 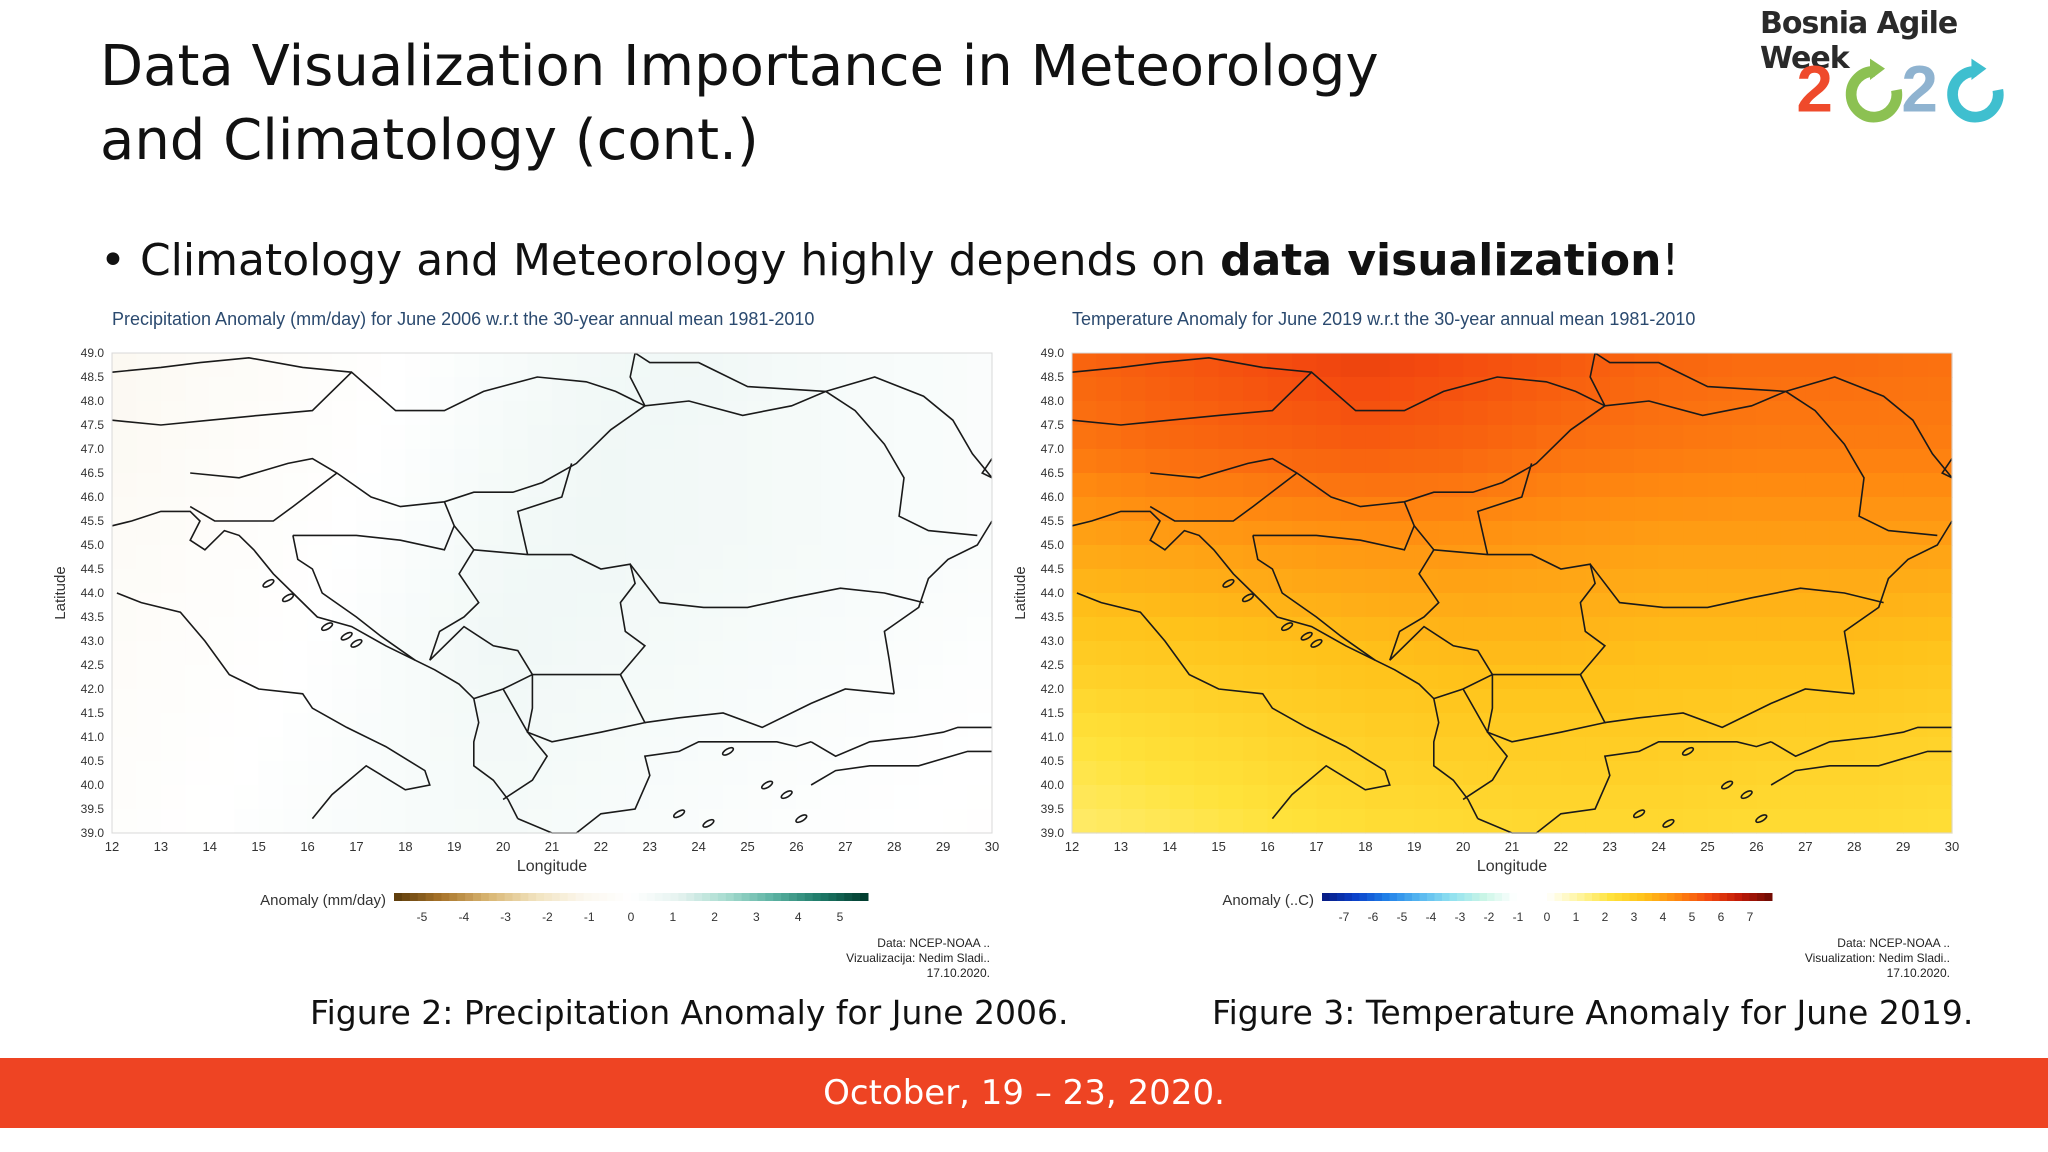 What do you see at coordinates (1053, 689) in the screenshot?
I see `y-tick-label: 42.0` at bounding box center [1053, 689].